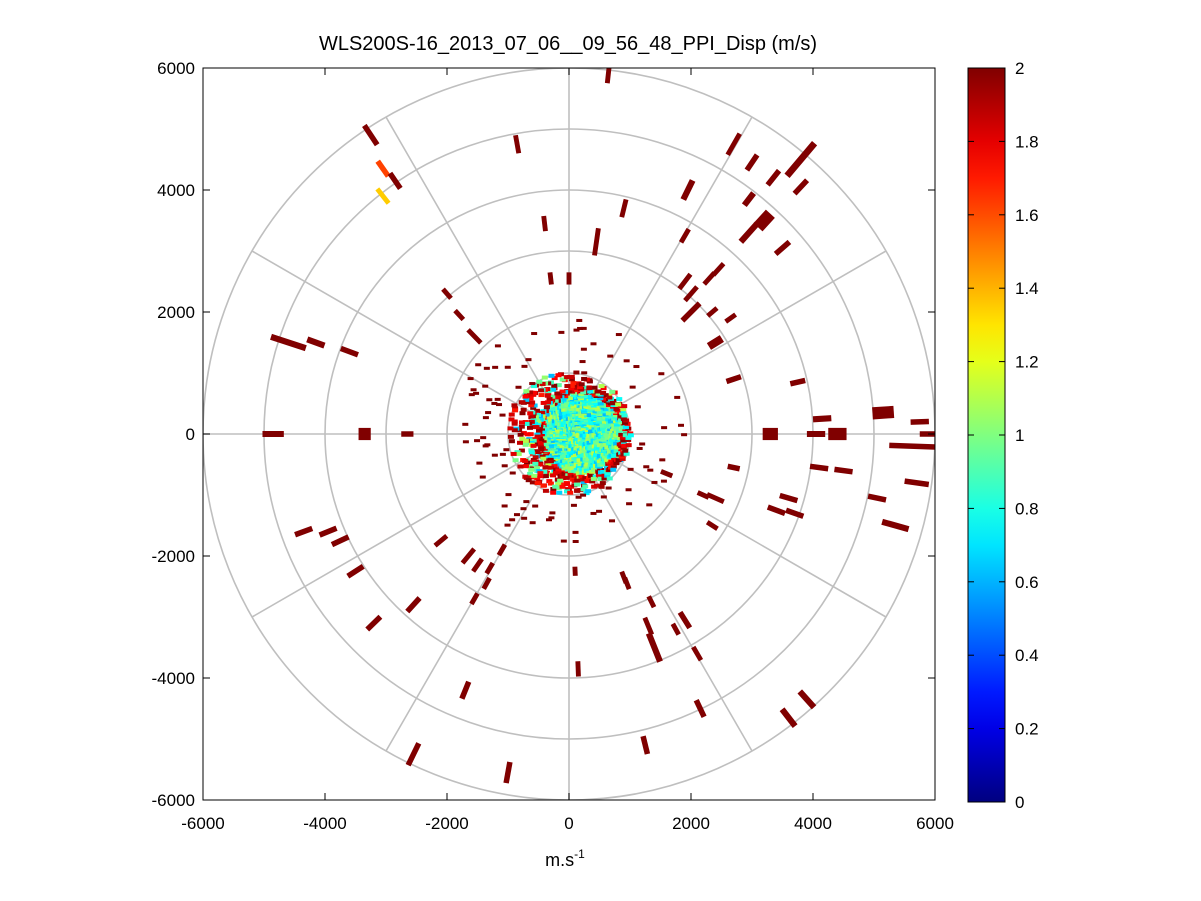  What do you see at coordinates (202, 823) in the screenshot?
I see `x-tick-label: -6000` at bounding box center [202, 823].